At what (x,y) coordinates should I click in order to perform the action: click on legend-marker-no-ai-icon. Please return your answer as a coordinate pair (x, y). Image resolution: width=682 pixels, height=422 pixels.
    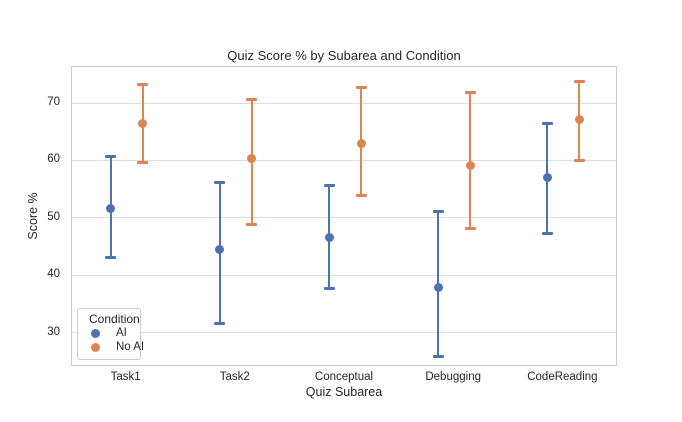
    Looking at the image, I should click on (95, 347).